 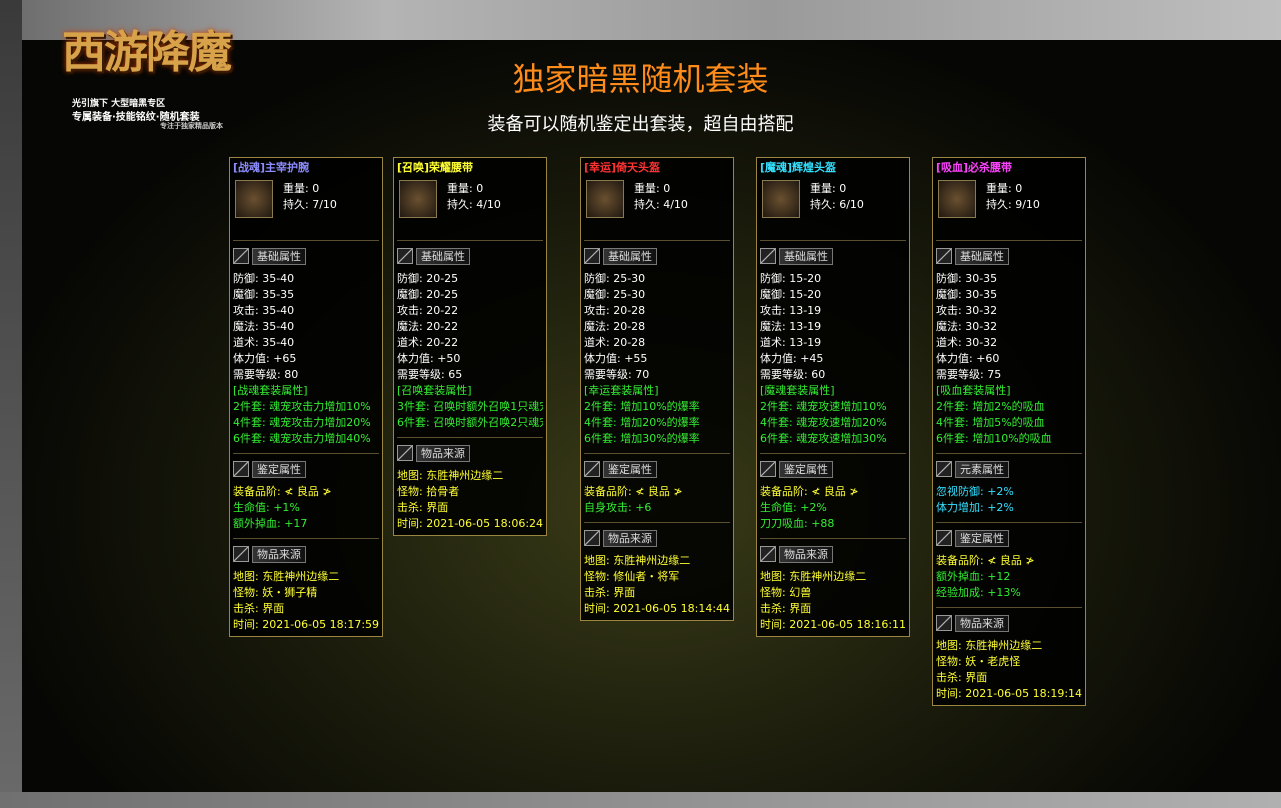 What do you see at coordinates (271, 167) in the screenshot?
I see `item-name: [战魂]主宰护腕` at bounding box center [271, 167].